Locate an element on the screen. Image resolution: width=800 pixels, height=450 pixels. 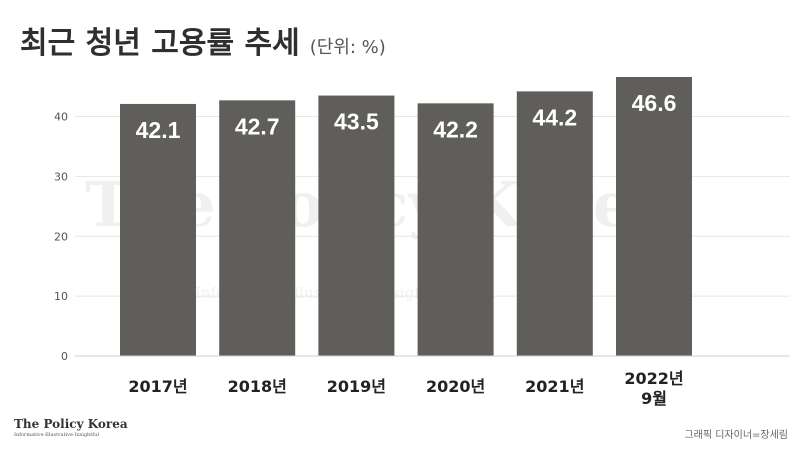
logo-name: The Policy Korea is located at coordinates (71, 424).